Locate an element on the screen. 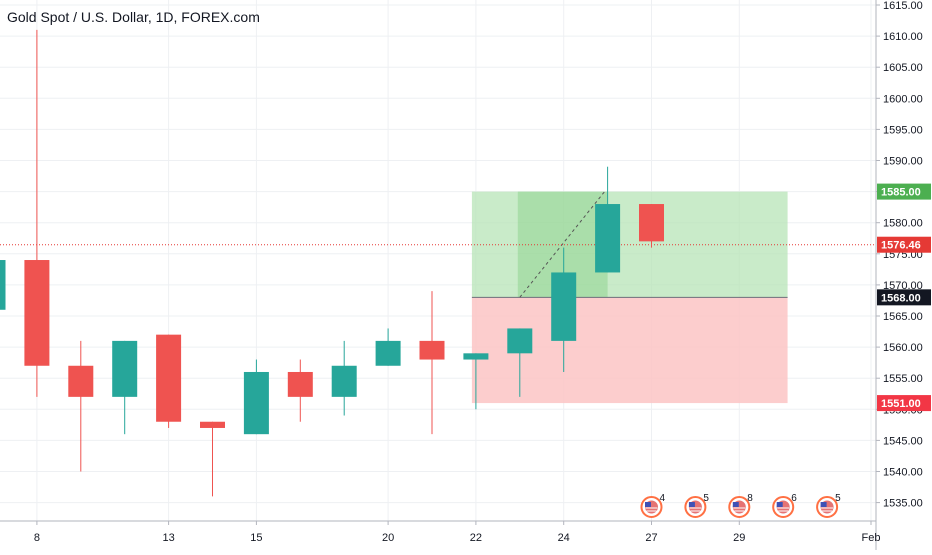  stop-price-label-text: 1551.00 is located at coordinates (901, 404).